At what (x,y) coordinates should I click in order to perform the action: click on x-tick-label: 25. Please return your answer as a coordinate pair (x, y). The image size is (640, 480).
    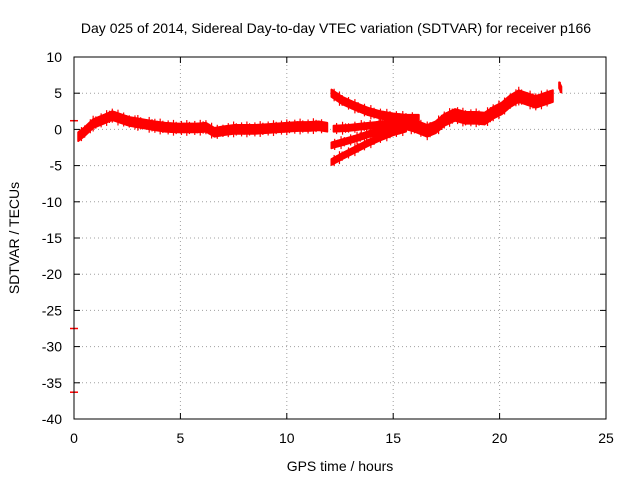
    Looking at the image, I should click on (606, 438).